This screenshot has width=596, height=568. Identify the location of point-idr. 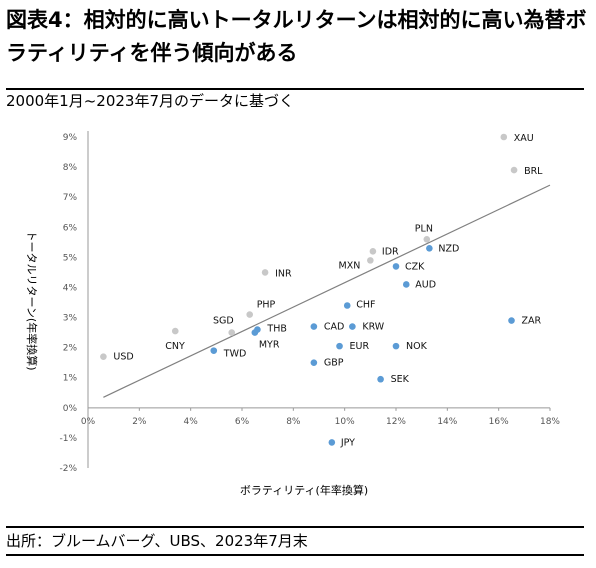
(373, 251).